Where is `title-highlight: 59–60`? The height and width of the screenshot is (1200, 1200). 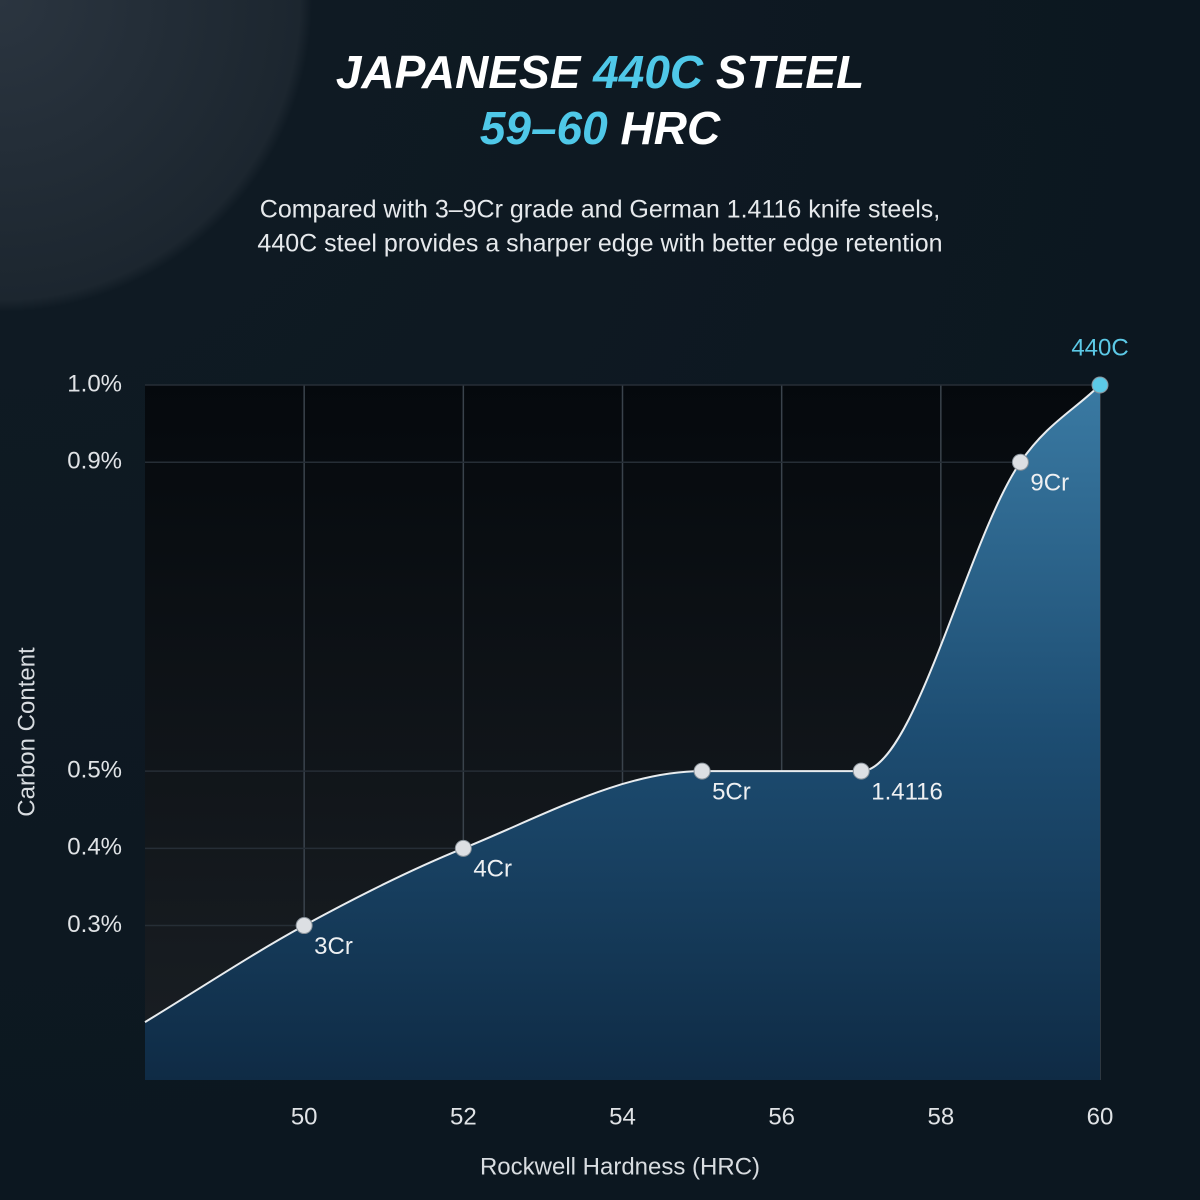
title-highlight: 59–60 is located at coordinates (544, 128).